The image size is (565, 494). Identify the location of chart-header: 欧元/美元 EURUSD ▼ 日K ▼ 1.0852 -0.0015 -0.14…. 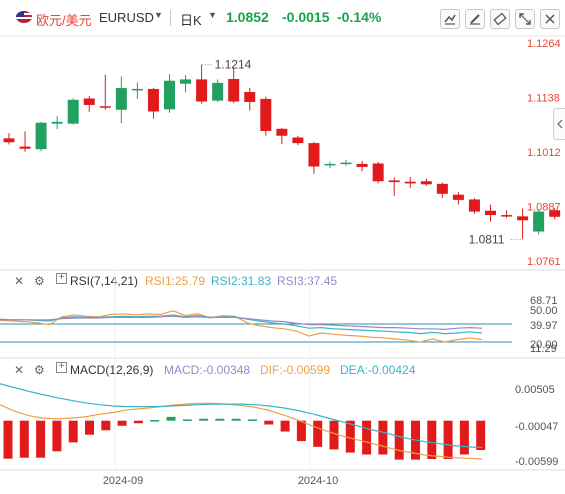
(282, 18).